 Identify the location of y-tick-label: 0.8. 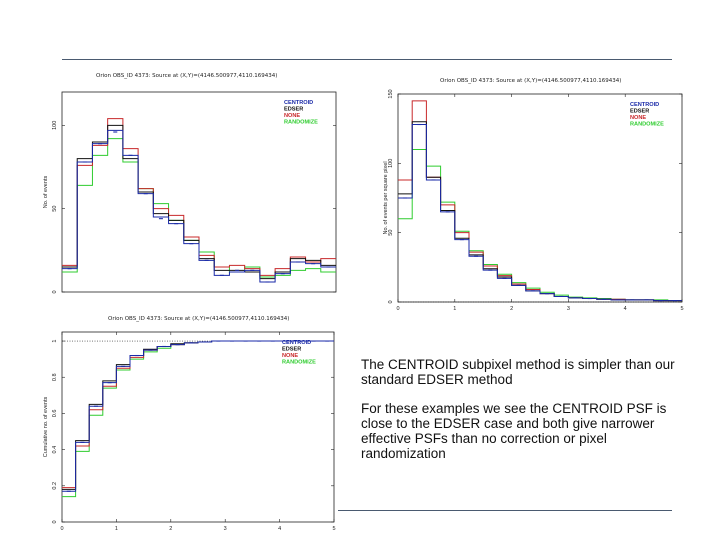
(55, 377).